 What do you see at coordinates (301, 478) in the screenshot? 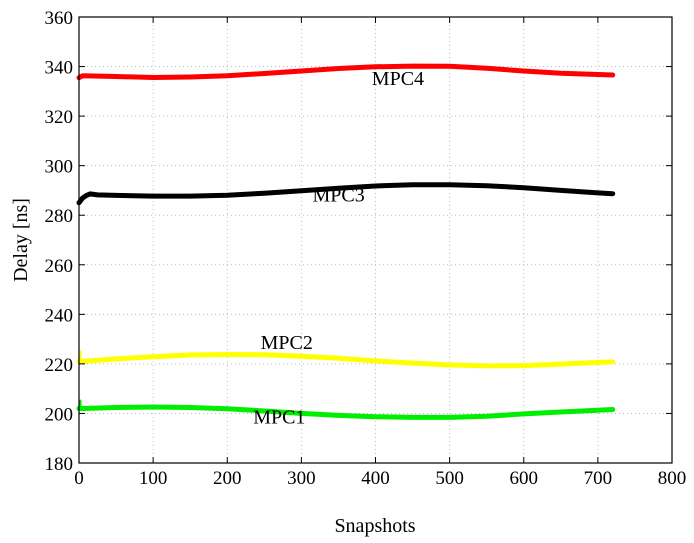
I see `x-tick-label: 300` at bounding box center [301, 478].